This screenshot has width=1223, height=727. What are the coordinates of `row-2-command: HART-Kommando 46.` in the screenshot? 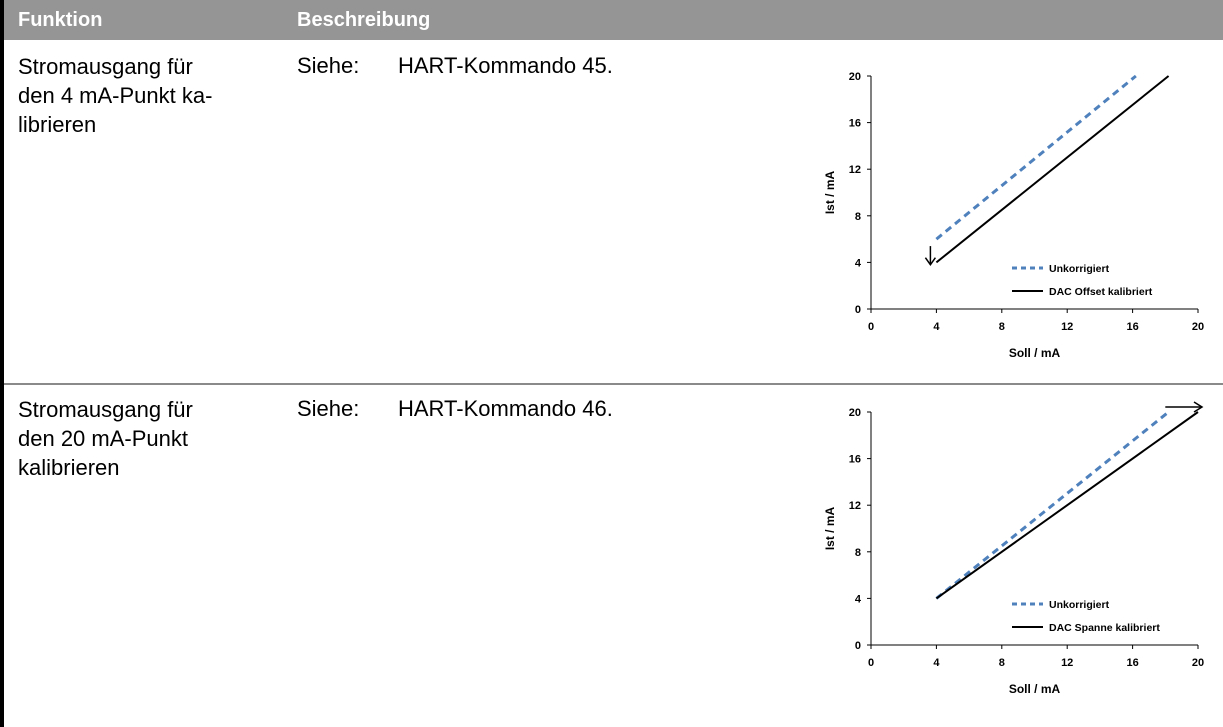 It's located at (505, 408).